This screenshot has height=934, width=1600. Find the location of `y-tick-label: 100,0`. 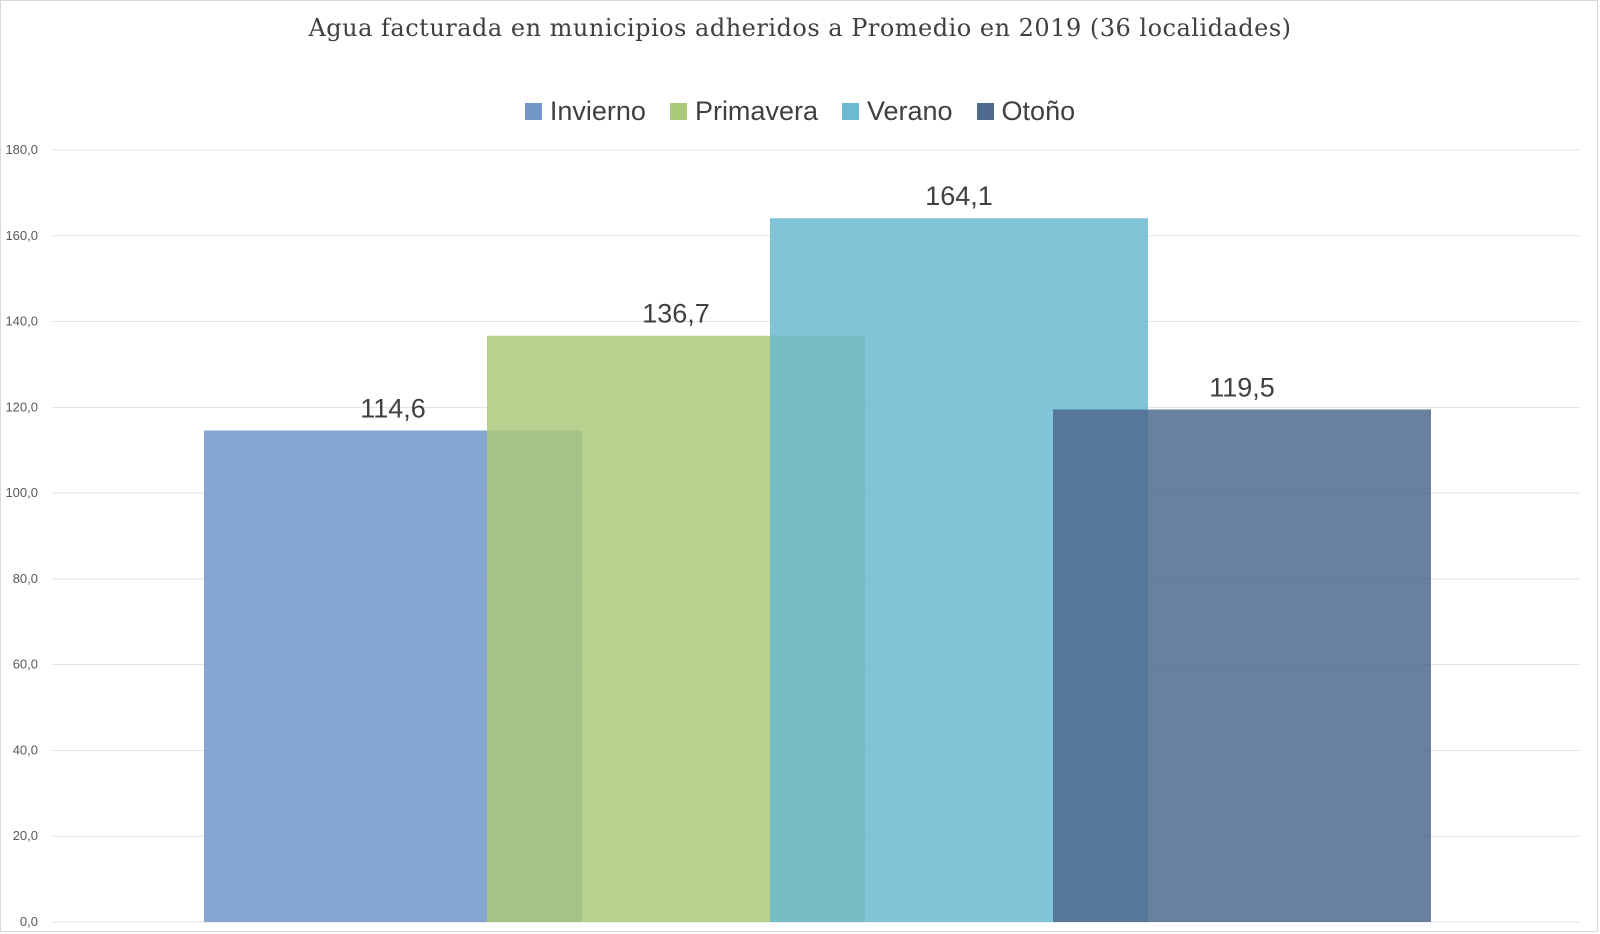

y-tick-label: 100,0 is located at coordinates (21, 492).